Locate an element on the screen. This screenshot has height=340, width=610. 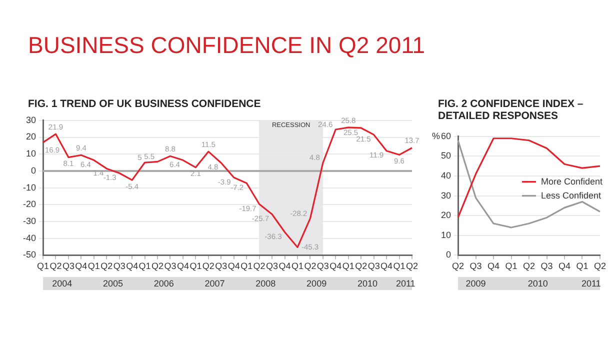
y-axis-title: % is located at coordinates (436, 135).